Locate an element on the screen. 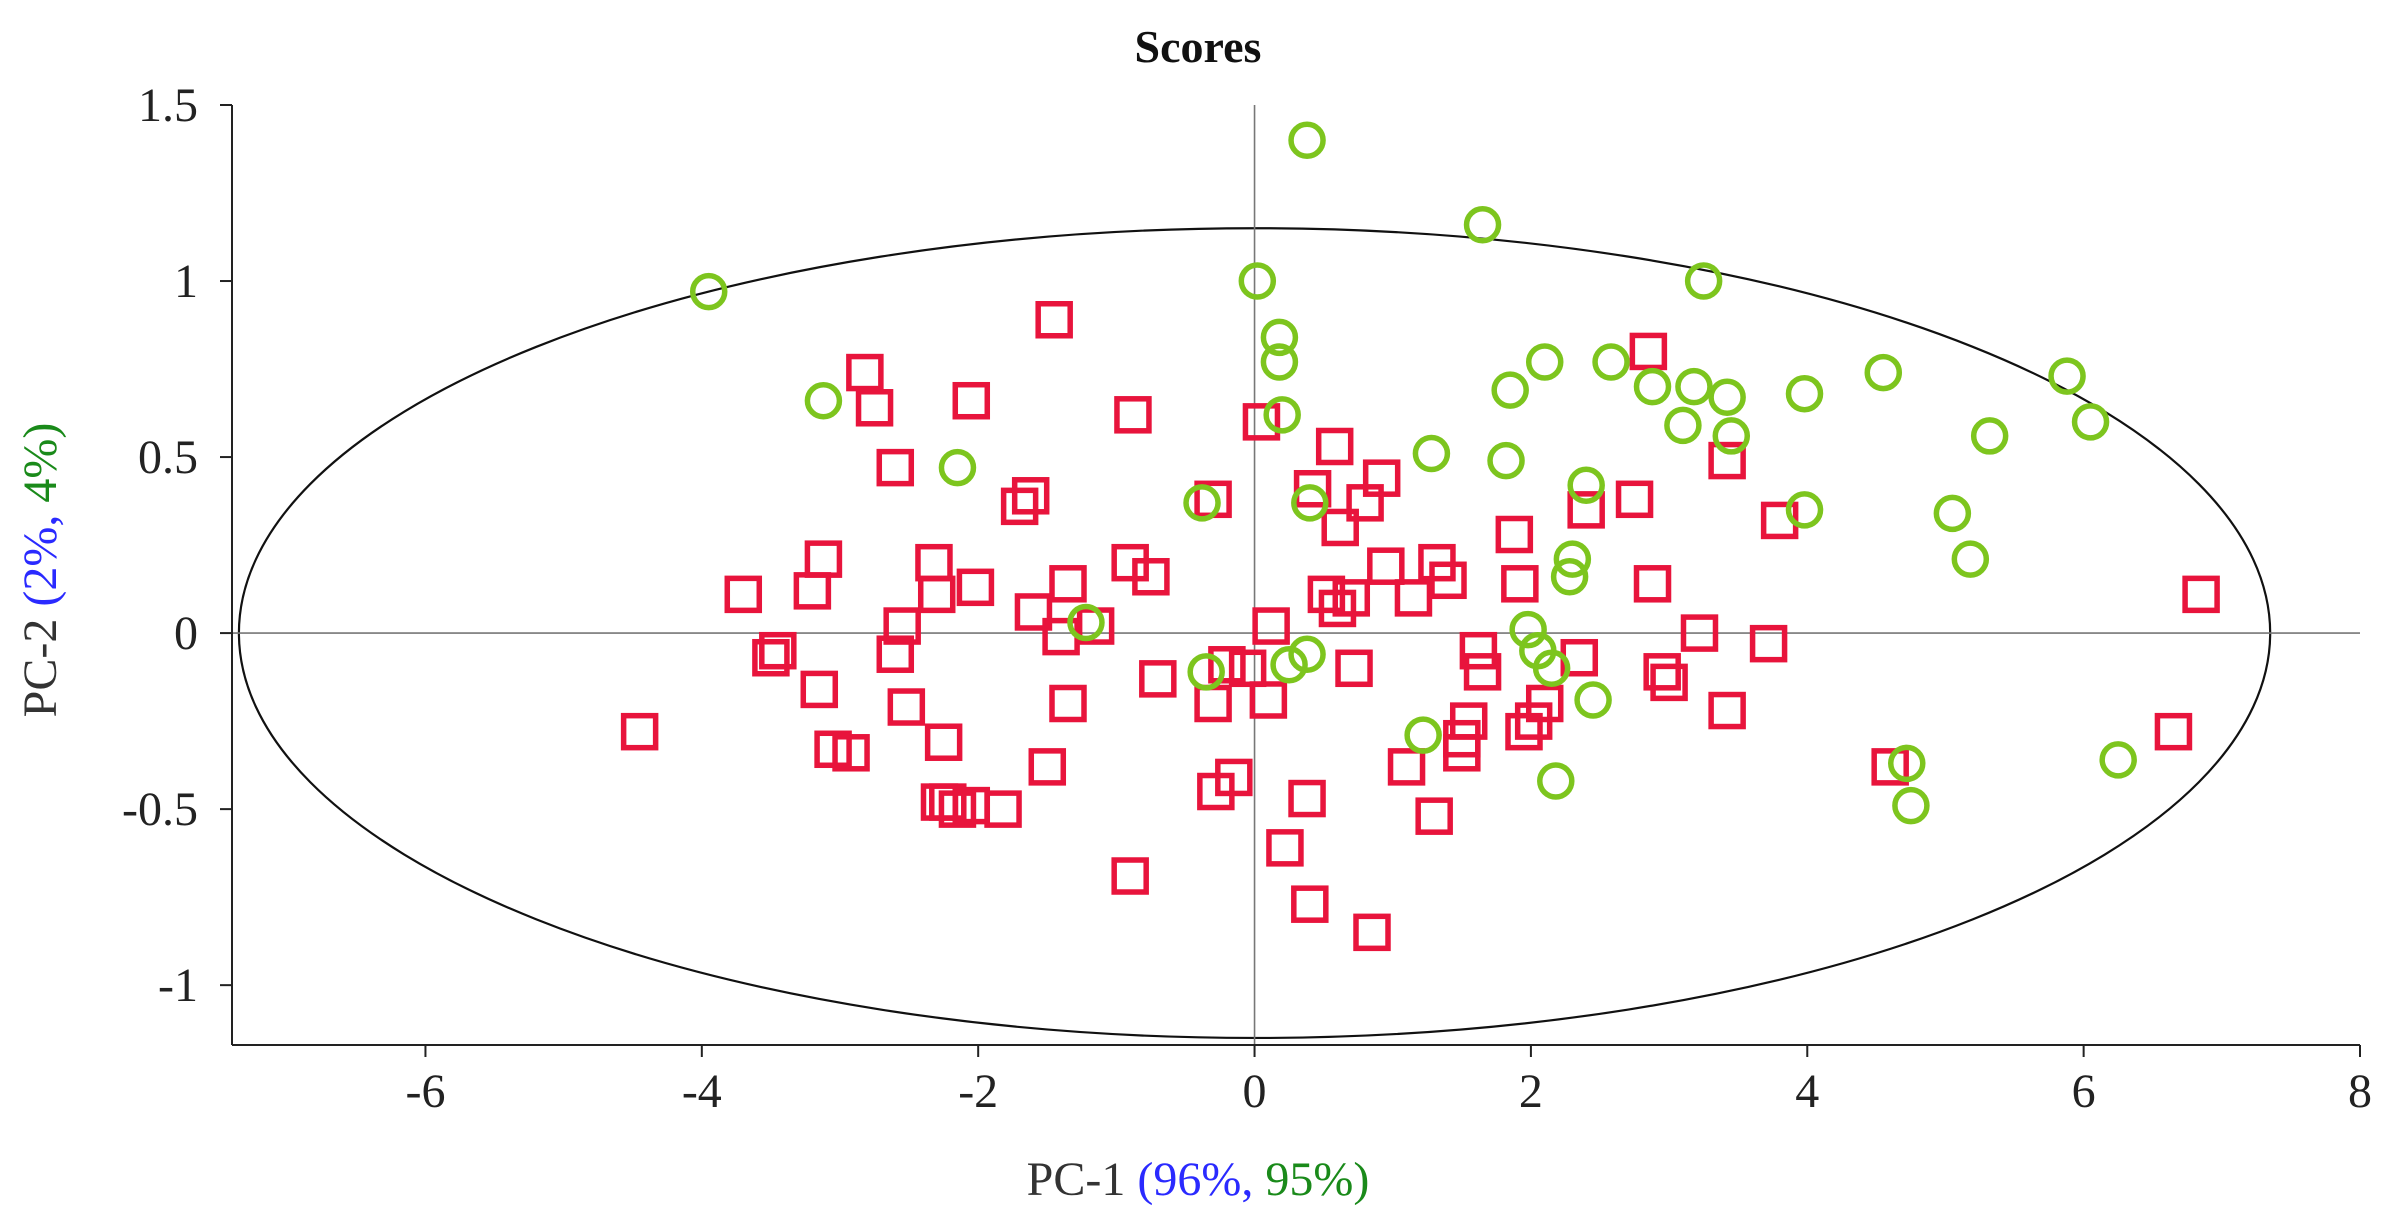 The width and height of the screenshot is (2384, 1227). axis-title-part: PC-2 is located at coordinates (40, 662).